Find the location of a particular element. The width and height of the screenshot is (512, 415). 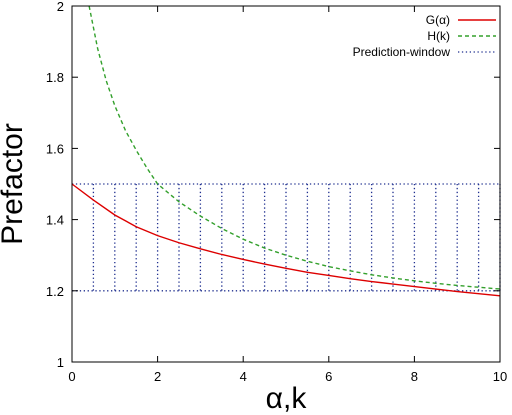

y-axis-title: Prefactor is located at coordinates (14, 184).